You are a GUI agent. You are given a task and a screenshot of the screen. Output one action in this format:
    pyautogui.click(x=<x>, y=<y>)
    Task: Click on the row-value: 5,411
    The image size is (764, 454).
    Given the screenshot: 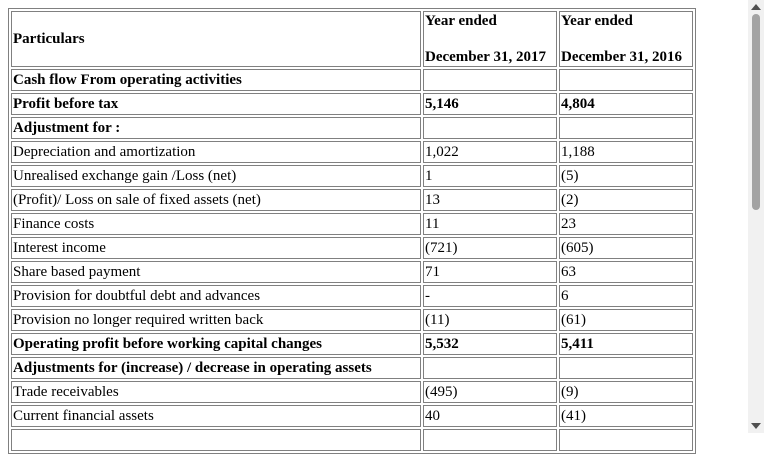 What is the action you would take?
    pyautogui.click(x=626, y=344)
    